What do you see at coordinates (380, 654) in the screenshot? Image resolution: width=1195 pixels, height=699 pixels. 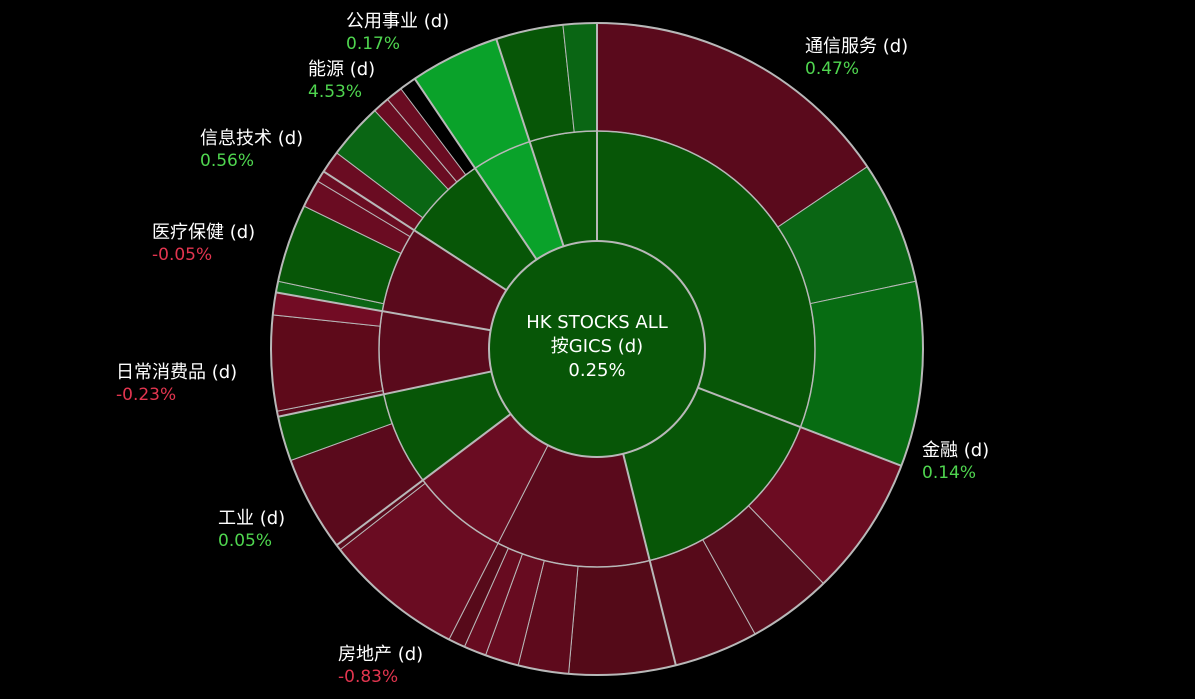 I see `sector-name: 房地产 (d)` at bounding box center [380, 654].